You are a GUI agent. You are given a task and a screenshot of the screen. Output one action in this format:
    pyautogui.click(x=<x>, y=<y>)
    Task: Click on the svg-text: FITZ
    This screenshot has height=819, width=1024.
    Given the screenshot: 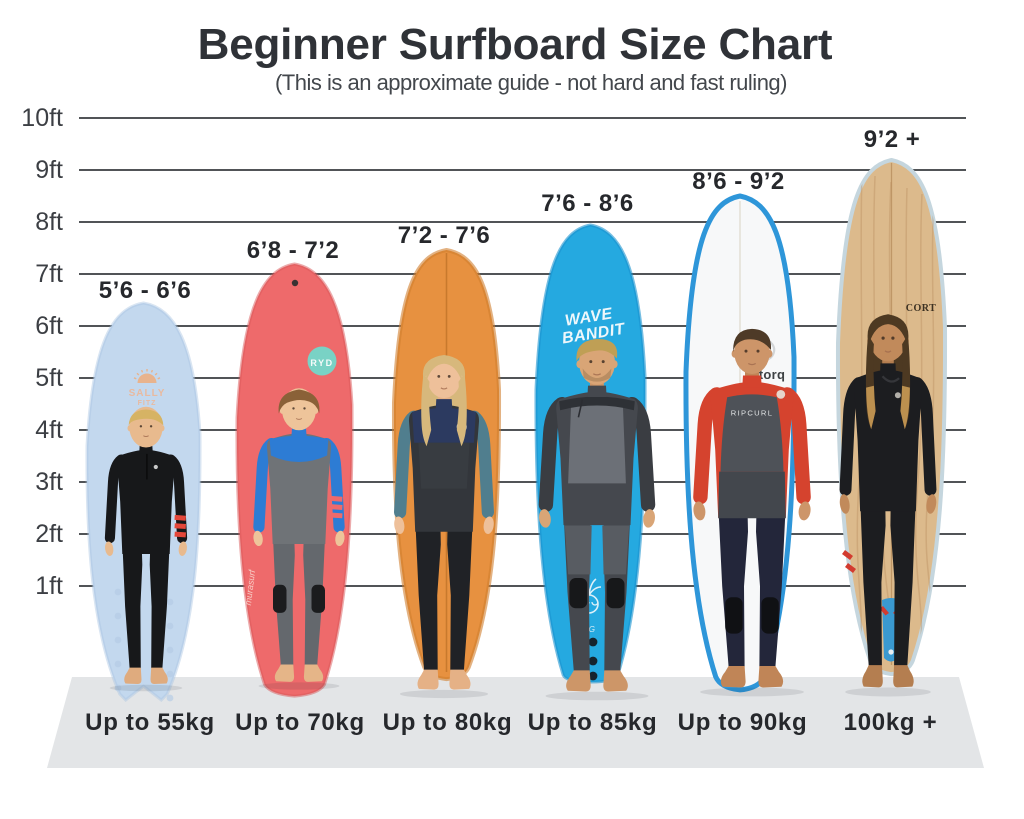 What is the action you would take?
    pyautogui.click(x=147, y=403)
    